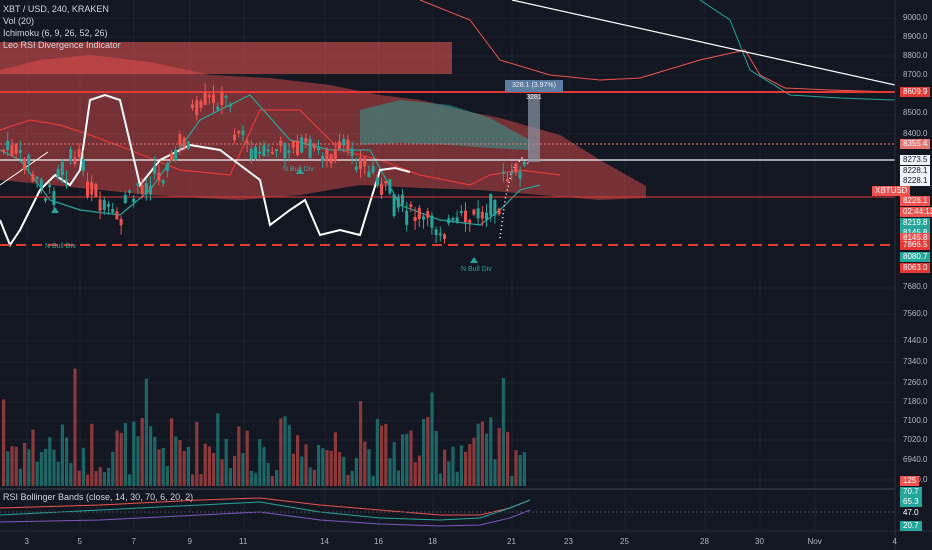 This screenshot has height=550, width=932. Describe the element at coordinates (226, 58) in the screenshot. I see `resistance-zone` at that location.